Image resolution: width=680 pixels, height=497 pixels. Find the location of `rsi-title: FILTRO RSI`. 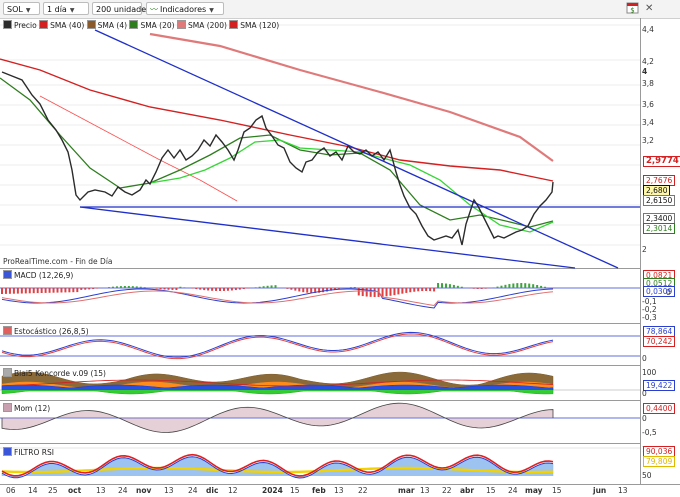

rsi-title: FILTRO RSI is located at coordinates (28, 452).